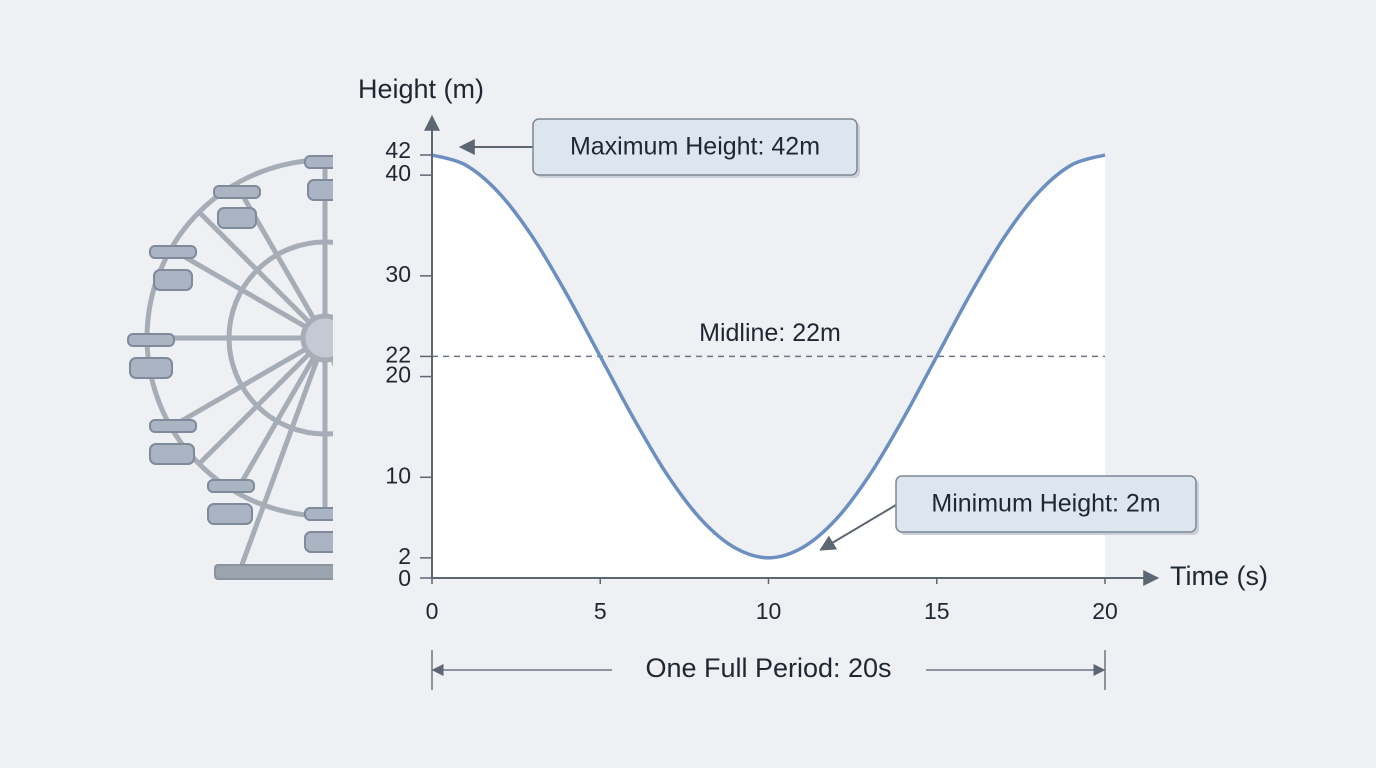 The width and height of the screenshot is (1376, 768). Describe the element at coordinates (1105, 611) in the screenshot. I see `x-tick-label: 20` at that location.